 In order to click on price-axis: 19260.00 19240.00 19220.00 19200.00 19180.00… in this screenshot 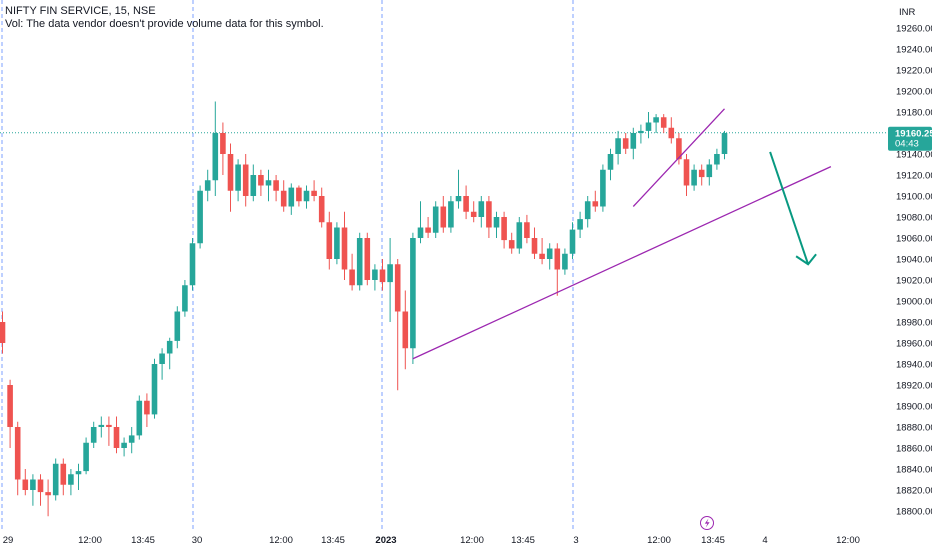, I will do `click(914, 271)`.